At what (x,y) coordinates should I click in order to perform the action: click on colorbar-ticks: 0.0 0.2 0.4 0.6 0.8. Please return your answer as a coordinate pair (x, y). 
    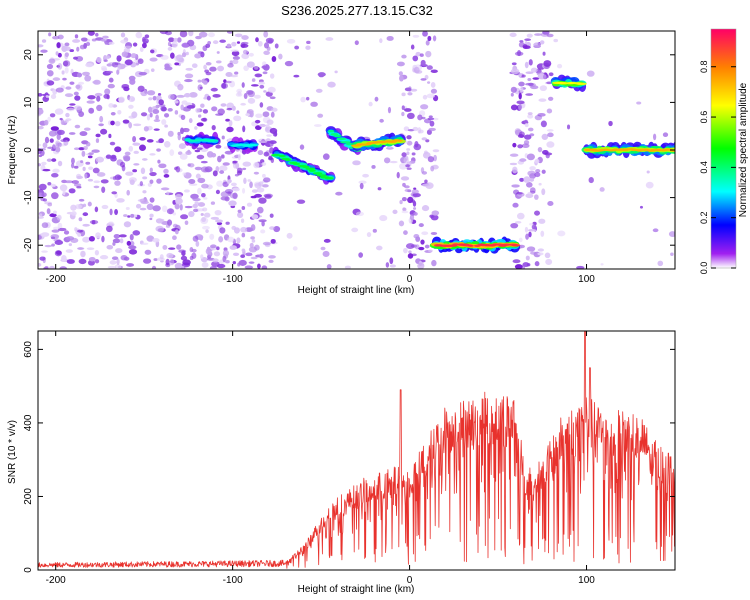
    Looking at the image, I should click on (717, 167).